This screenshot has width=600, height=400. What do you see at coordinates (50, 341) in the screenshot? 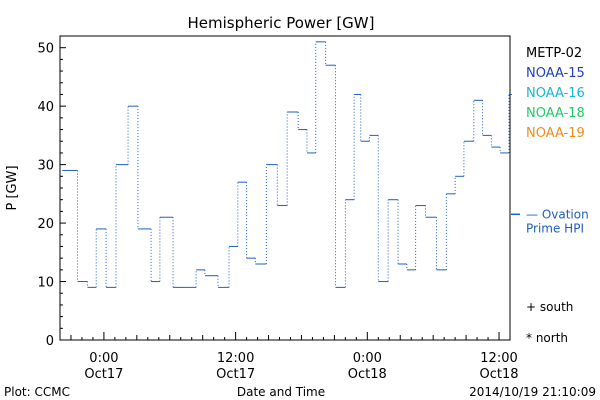
I see `y-tick-label: 0` at bounding box center [50, 341].